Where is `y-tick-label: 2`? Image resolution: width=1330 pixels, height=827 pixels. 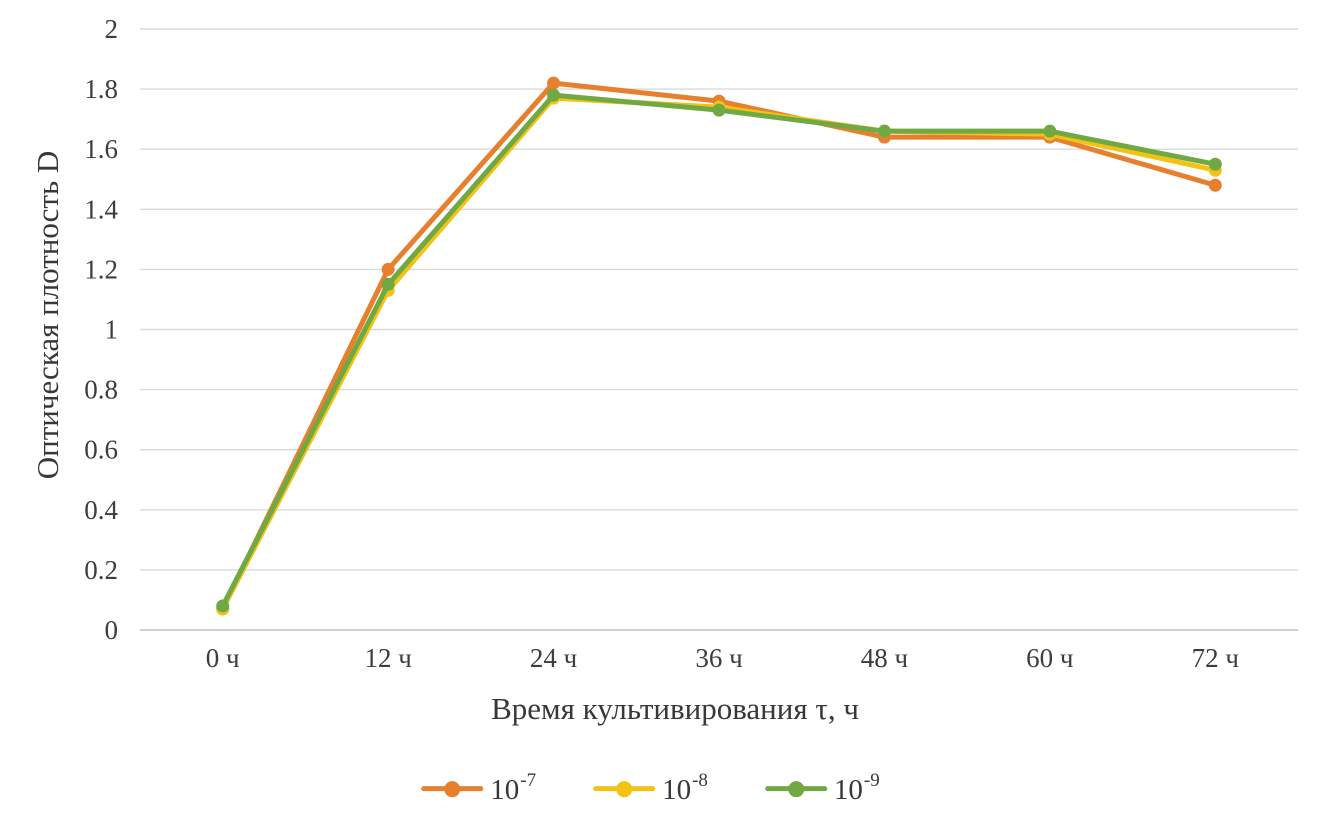
y-tick-label: 2 is located at coordinates (112, 29).